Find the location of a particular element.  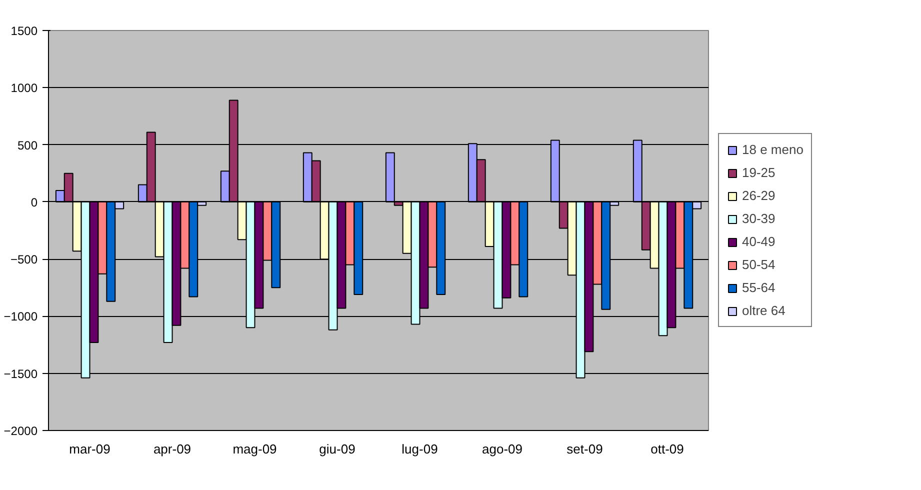

legend-label: oltre 64 is located at coordinates (764, 310).